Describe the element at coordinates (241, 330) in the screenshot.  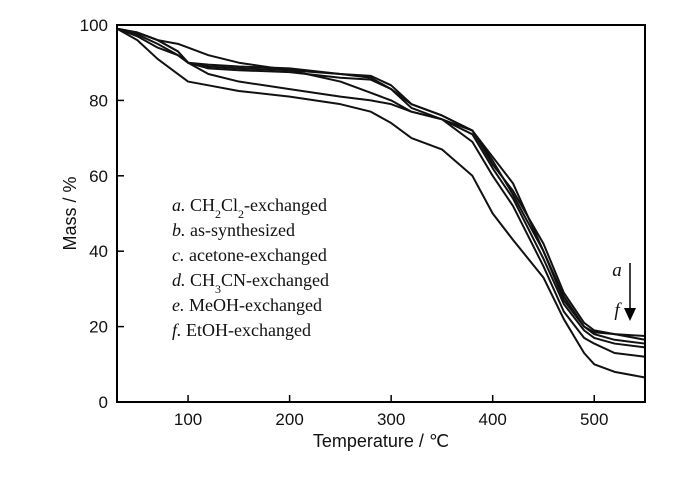
I see `legend-entry-6: f. EtOH-exchanged` at that location.